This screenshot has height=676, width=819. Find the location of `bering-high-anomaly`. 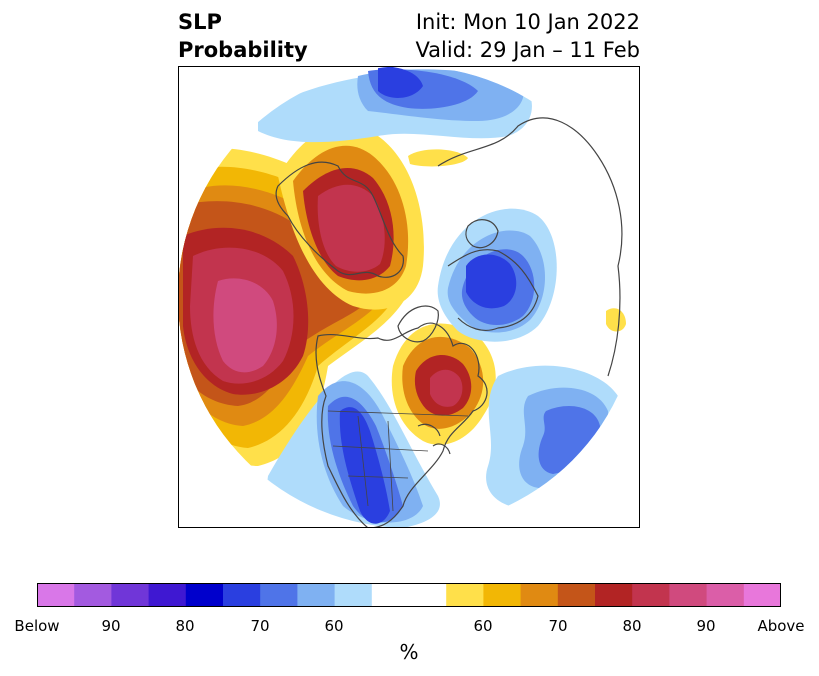

bering-high-anomaly is located at coordinates (351, 217).